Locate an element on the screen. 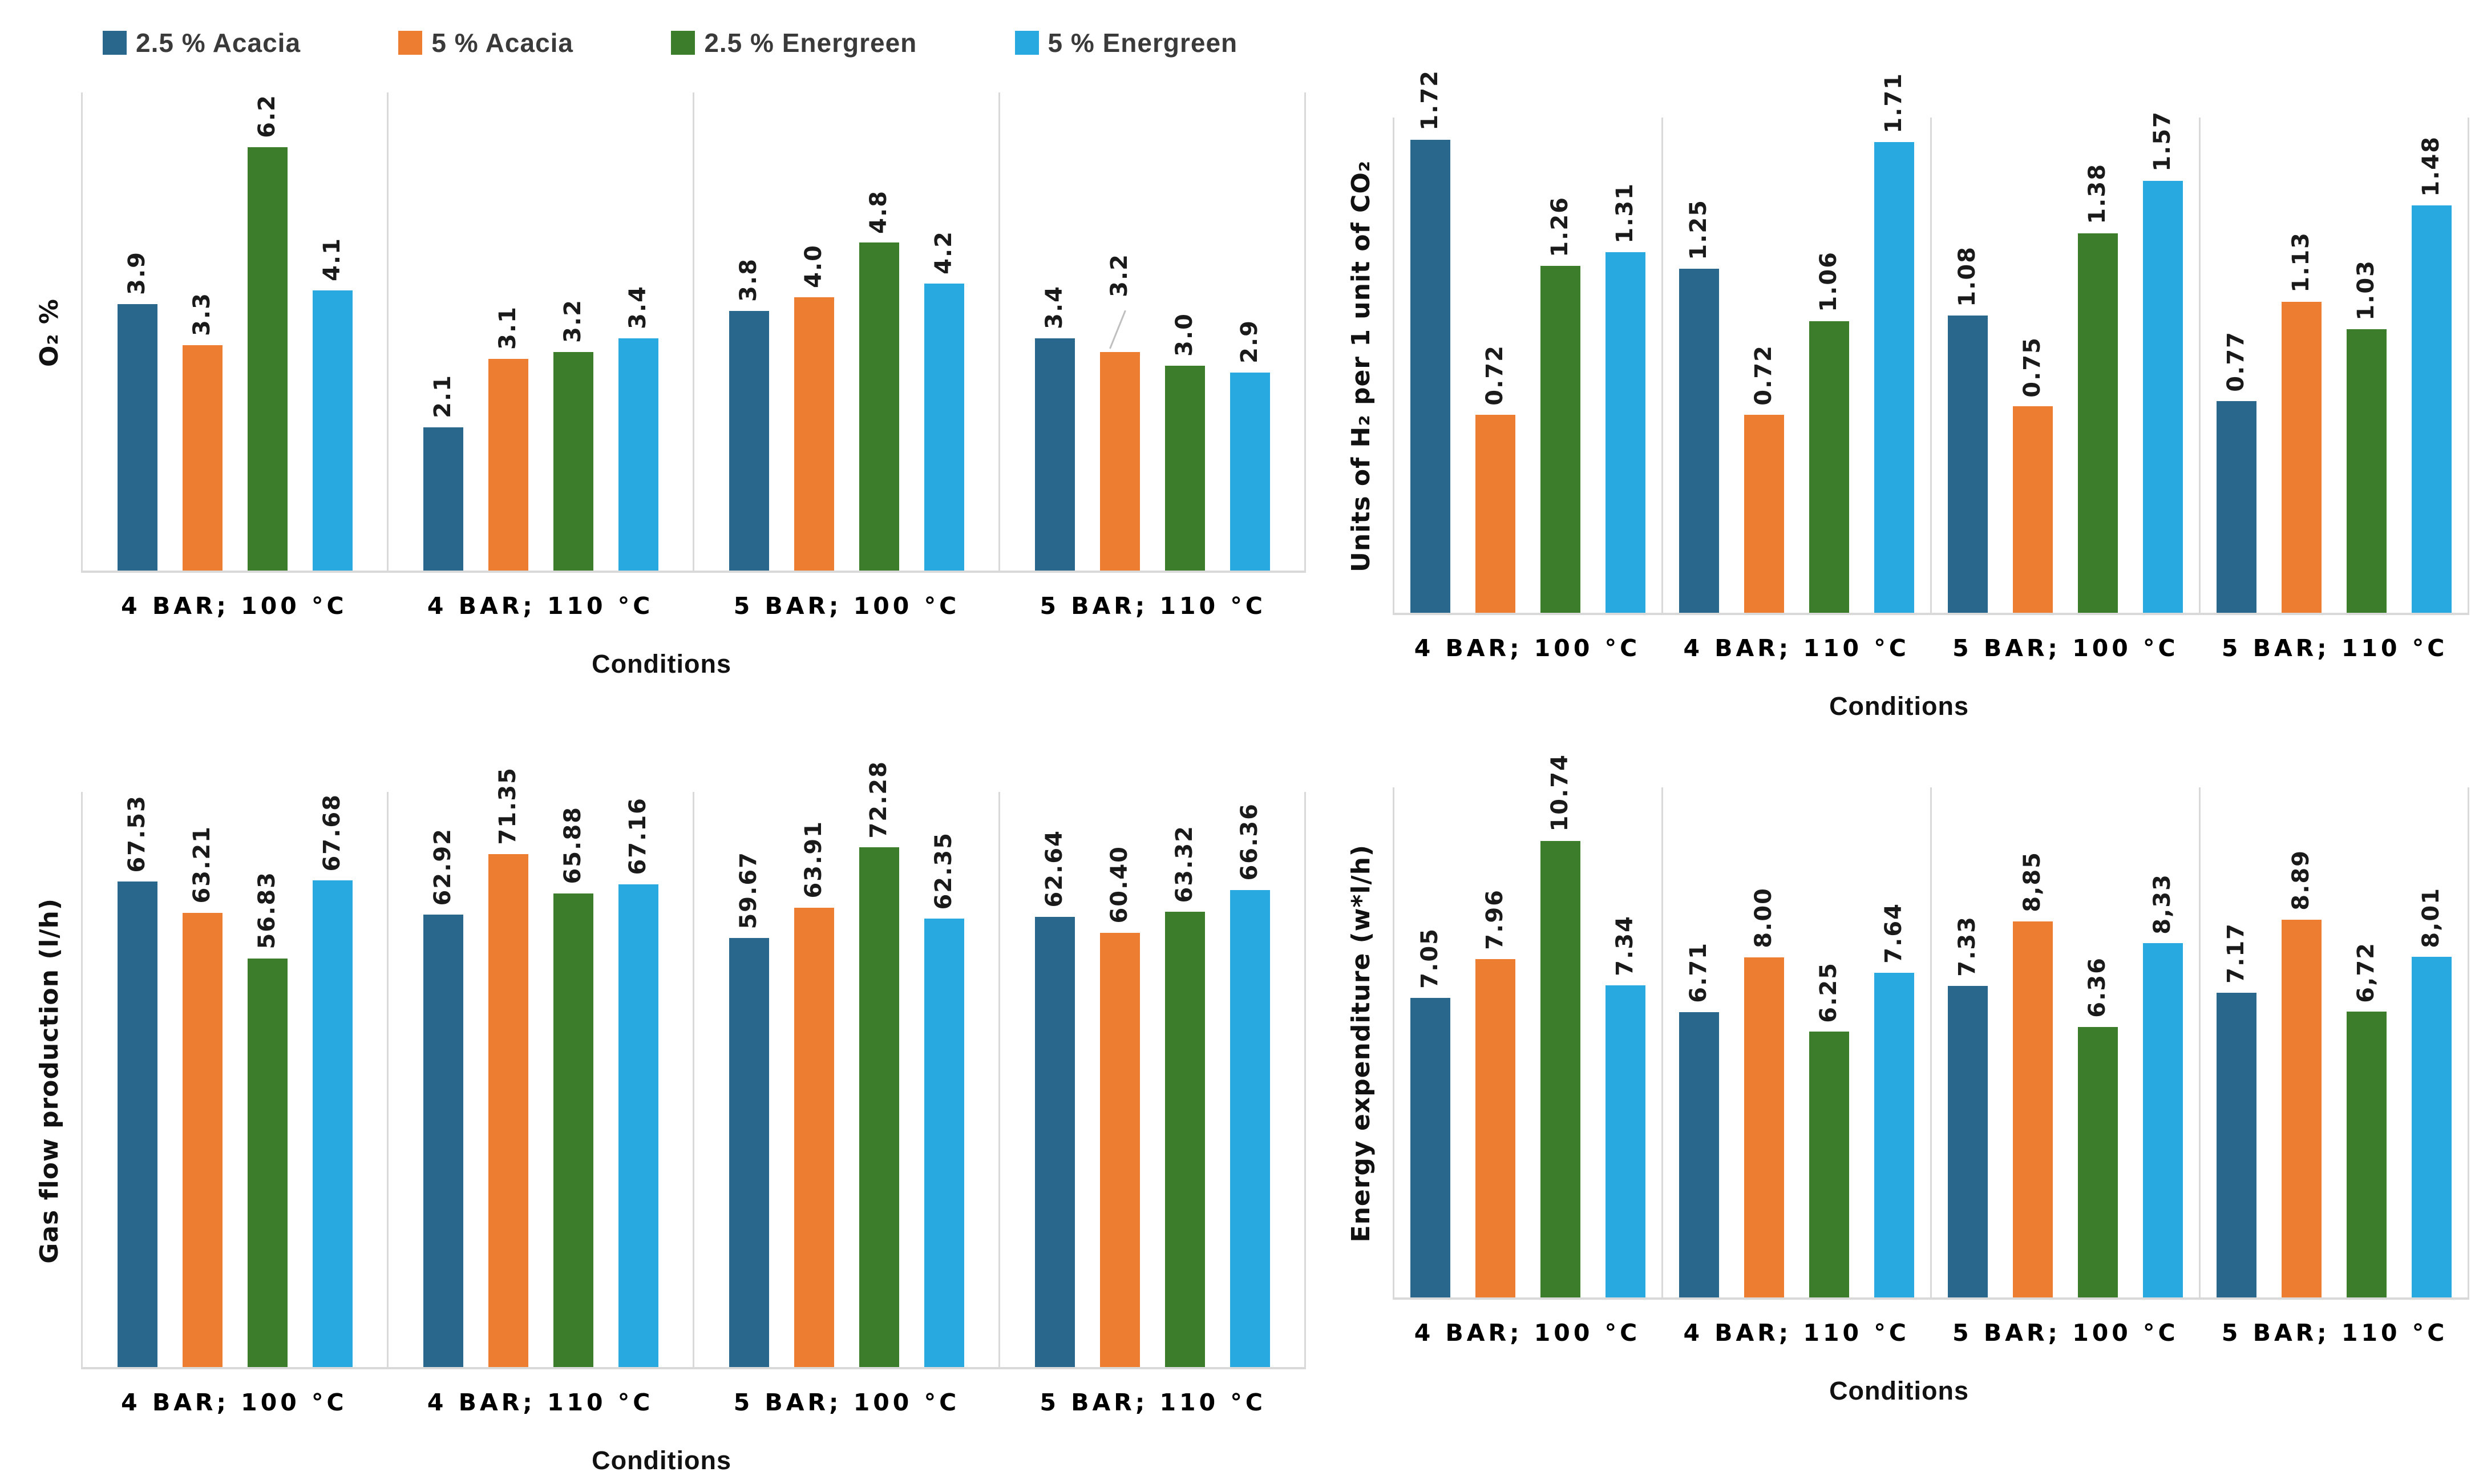 This screenshot has width=2475, height=1484. bar-value-label: 7.34 is located at coordinates (1625, 946).